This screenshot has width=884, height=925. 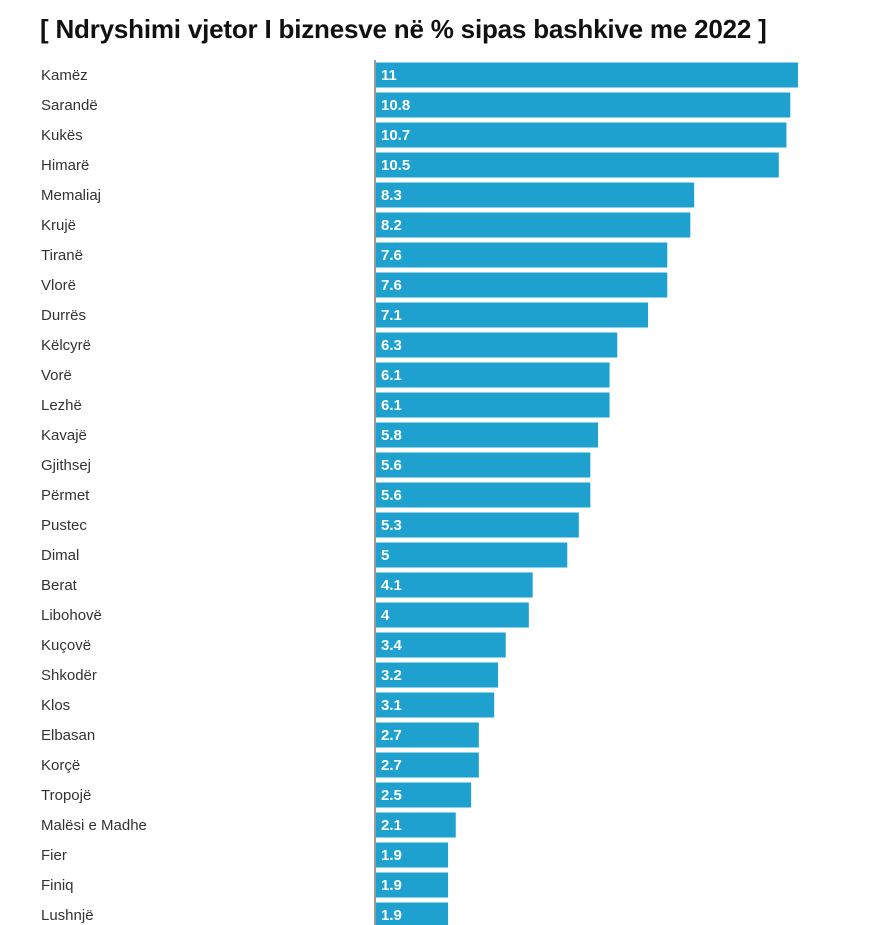 What do you see at coordinates (391, 825) in the screenshot?
I see `data-label: 2.1` at bounding box center [391, 825].